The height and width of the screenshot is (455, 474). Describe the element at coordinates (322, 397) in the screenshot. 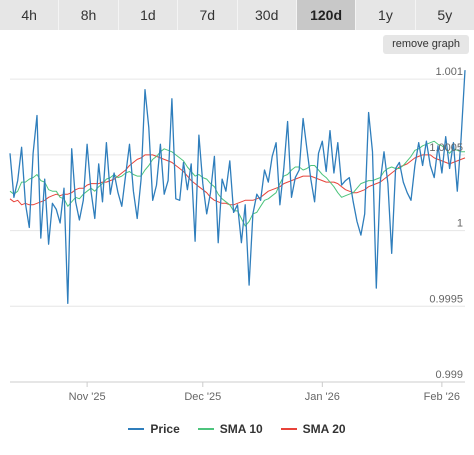

I see `x-tick-label: Jan '26` at that location.